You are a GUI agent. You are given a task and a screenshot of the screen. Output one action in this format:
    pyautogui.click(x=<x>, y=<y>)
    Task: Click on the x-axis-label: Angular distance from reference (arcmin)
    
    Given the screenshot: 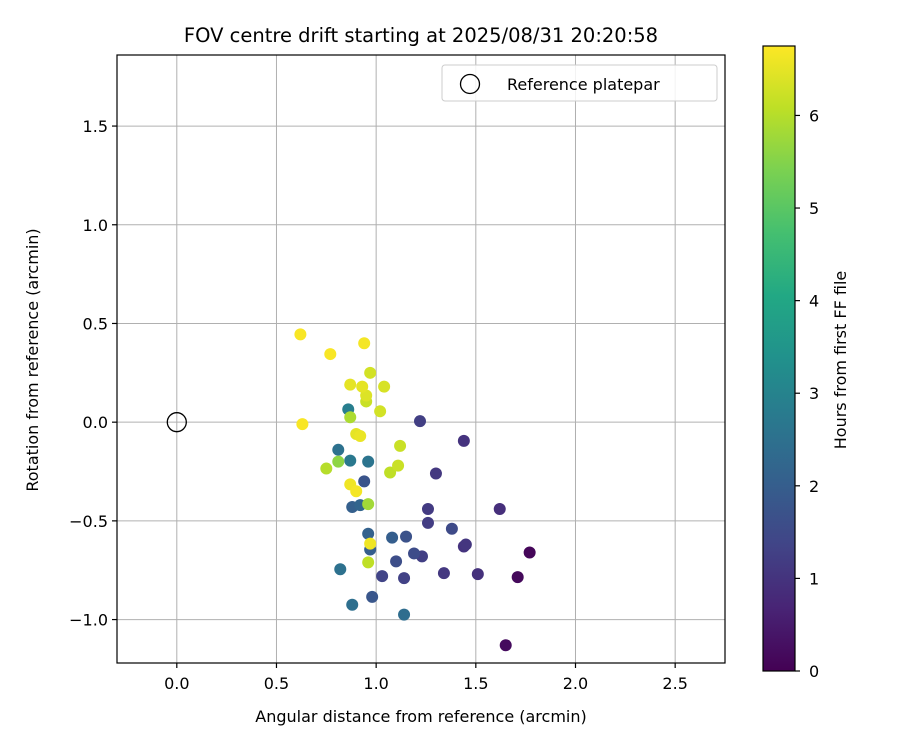 What is the action you would take?
    pyautogui.click(x=420, y=716)
    